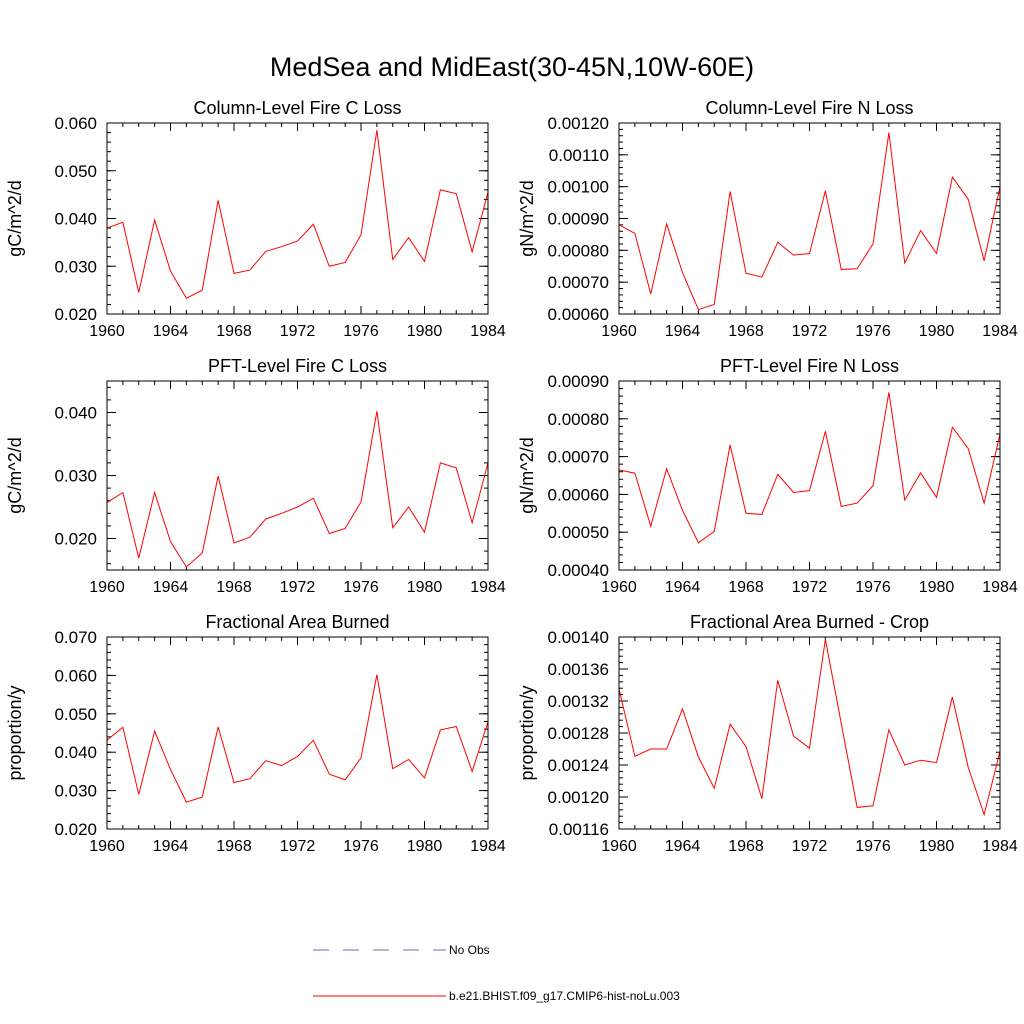 The height and width of the screenshot is (1024, 1024). I want to click on legend-label-model: b.e21.BHIST.f09_g17.CMIP6-hist-noLu.003, so click(564, 996).